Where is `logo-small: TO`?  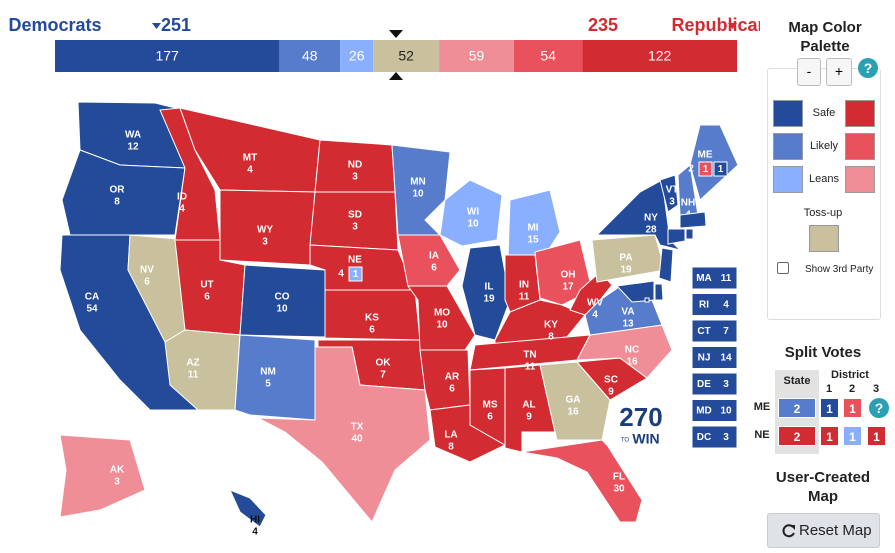 logo-small: TO is located at coordinates (625, 441).